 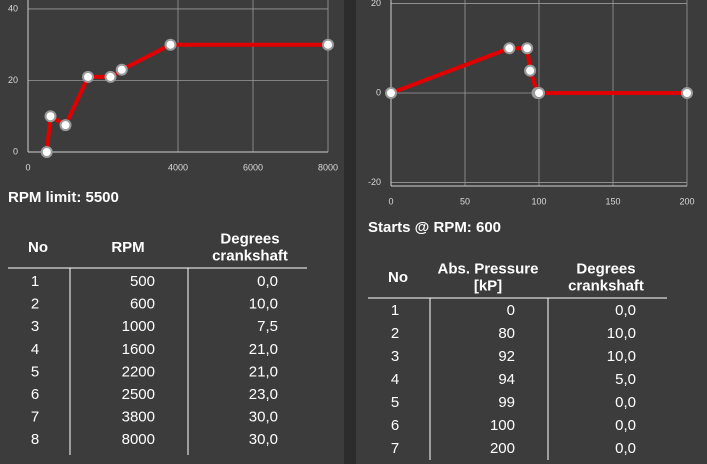 I want to click on x-tick-label: 200, so click(x=686, y=201).